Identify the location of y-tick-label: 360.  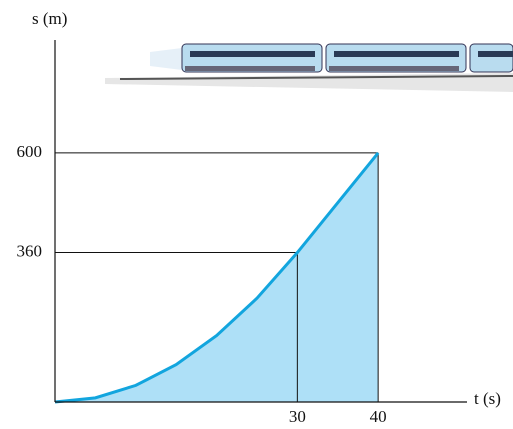
(30, 250).